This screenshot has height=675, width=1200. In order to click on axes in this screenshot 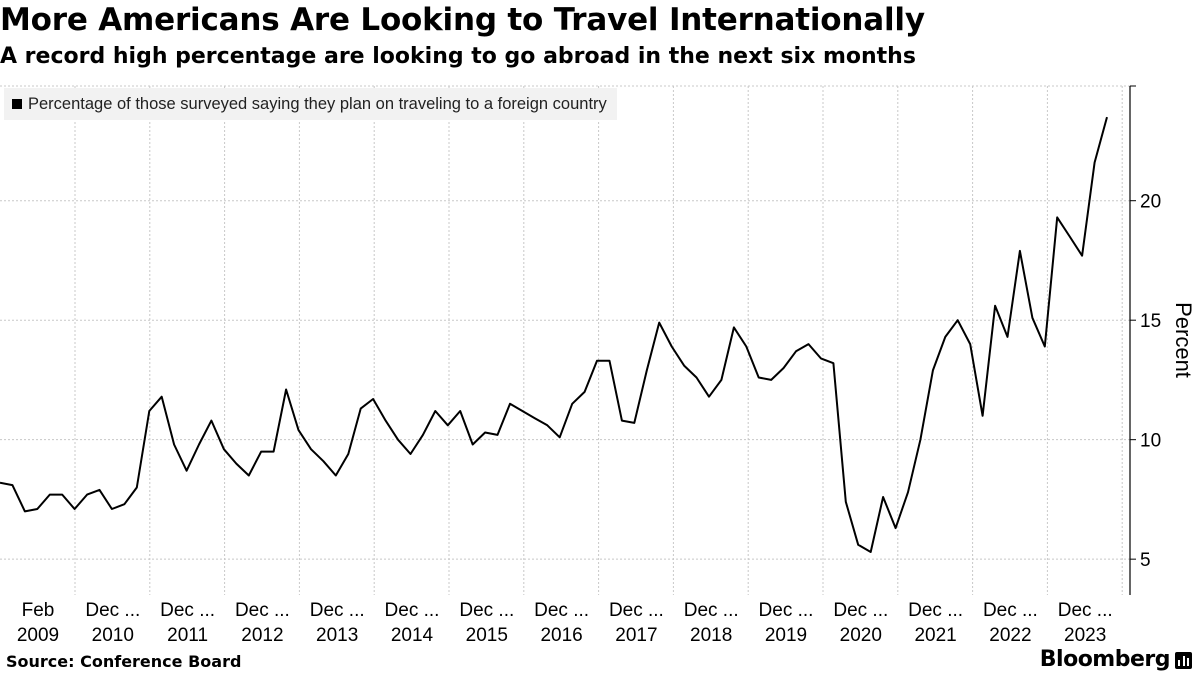, I will do `click(1132, 340)`.